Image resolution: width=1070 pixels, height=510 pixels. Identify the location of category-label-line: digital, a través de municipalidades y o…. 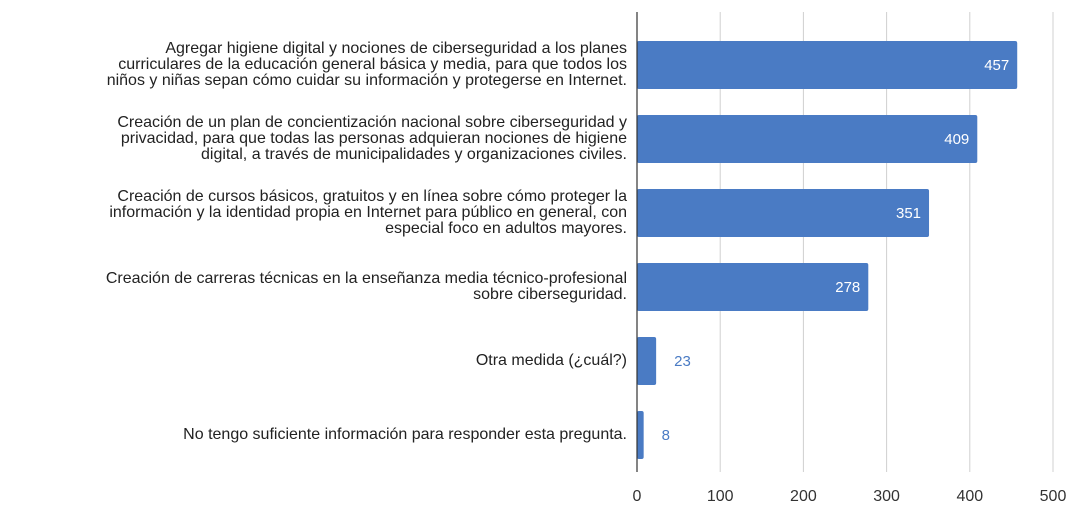
(414, 154).